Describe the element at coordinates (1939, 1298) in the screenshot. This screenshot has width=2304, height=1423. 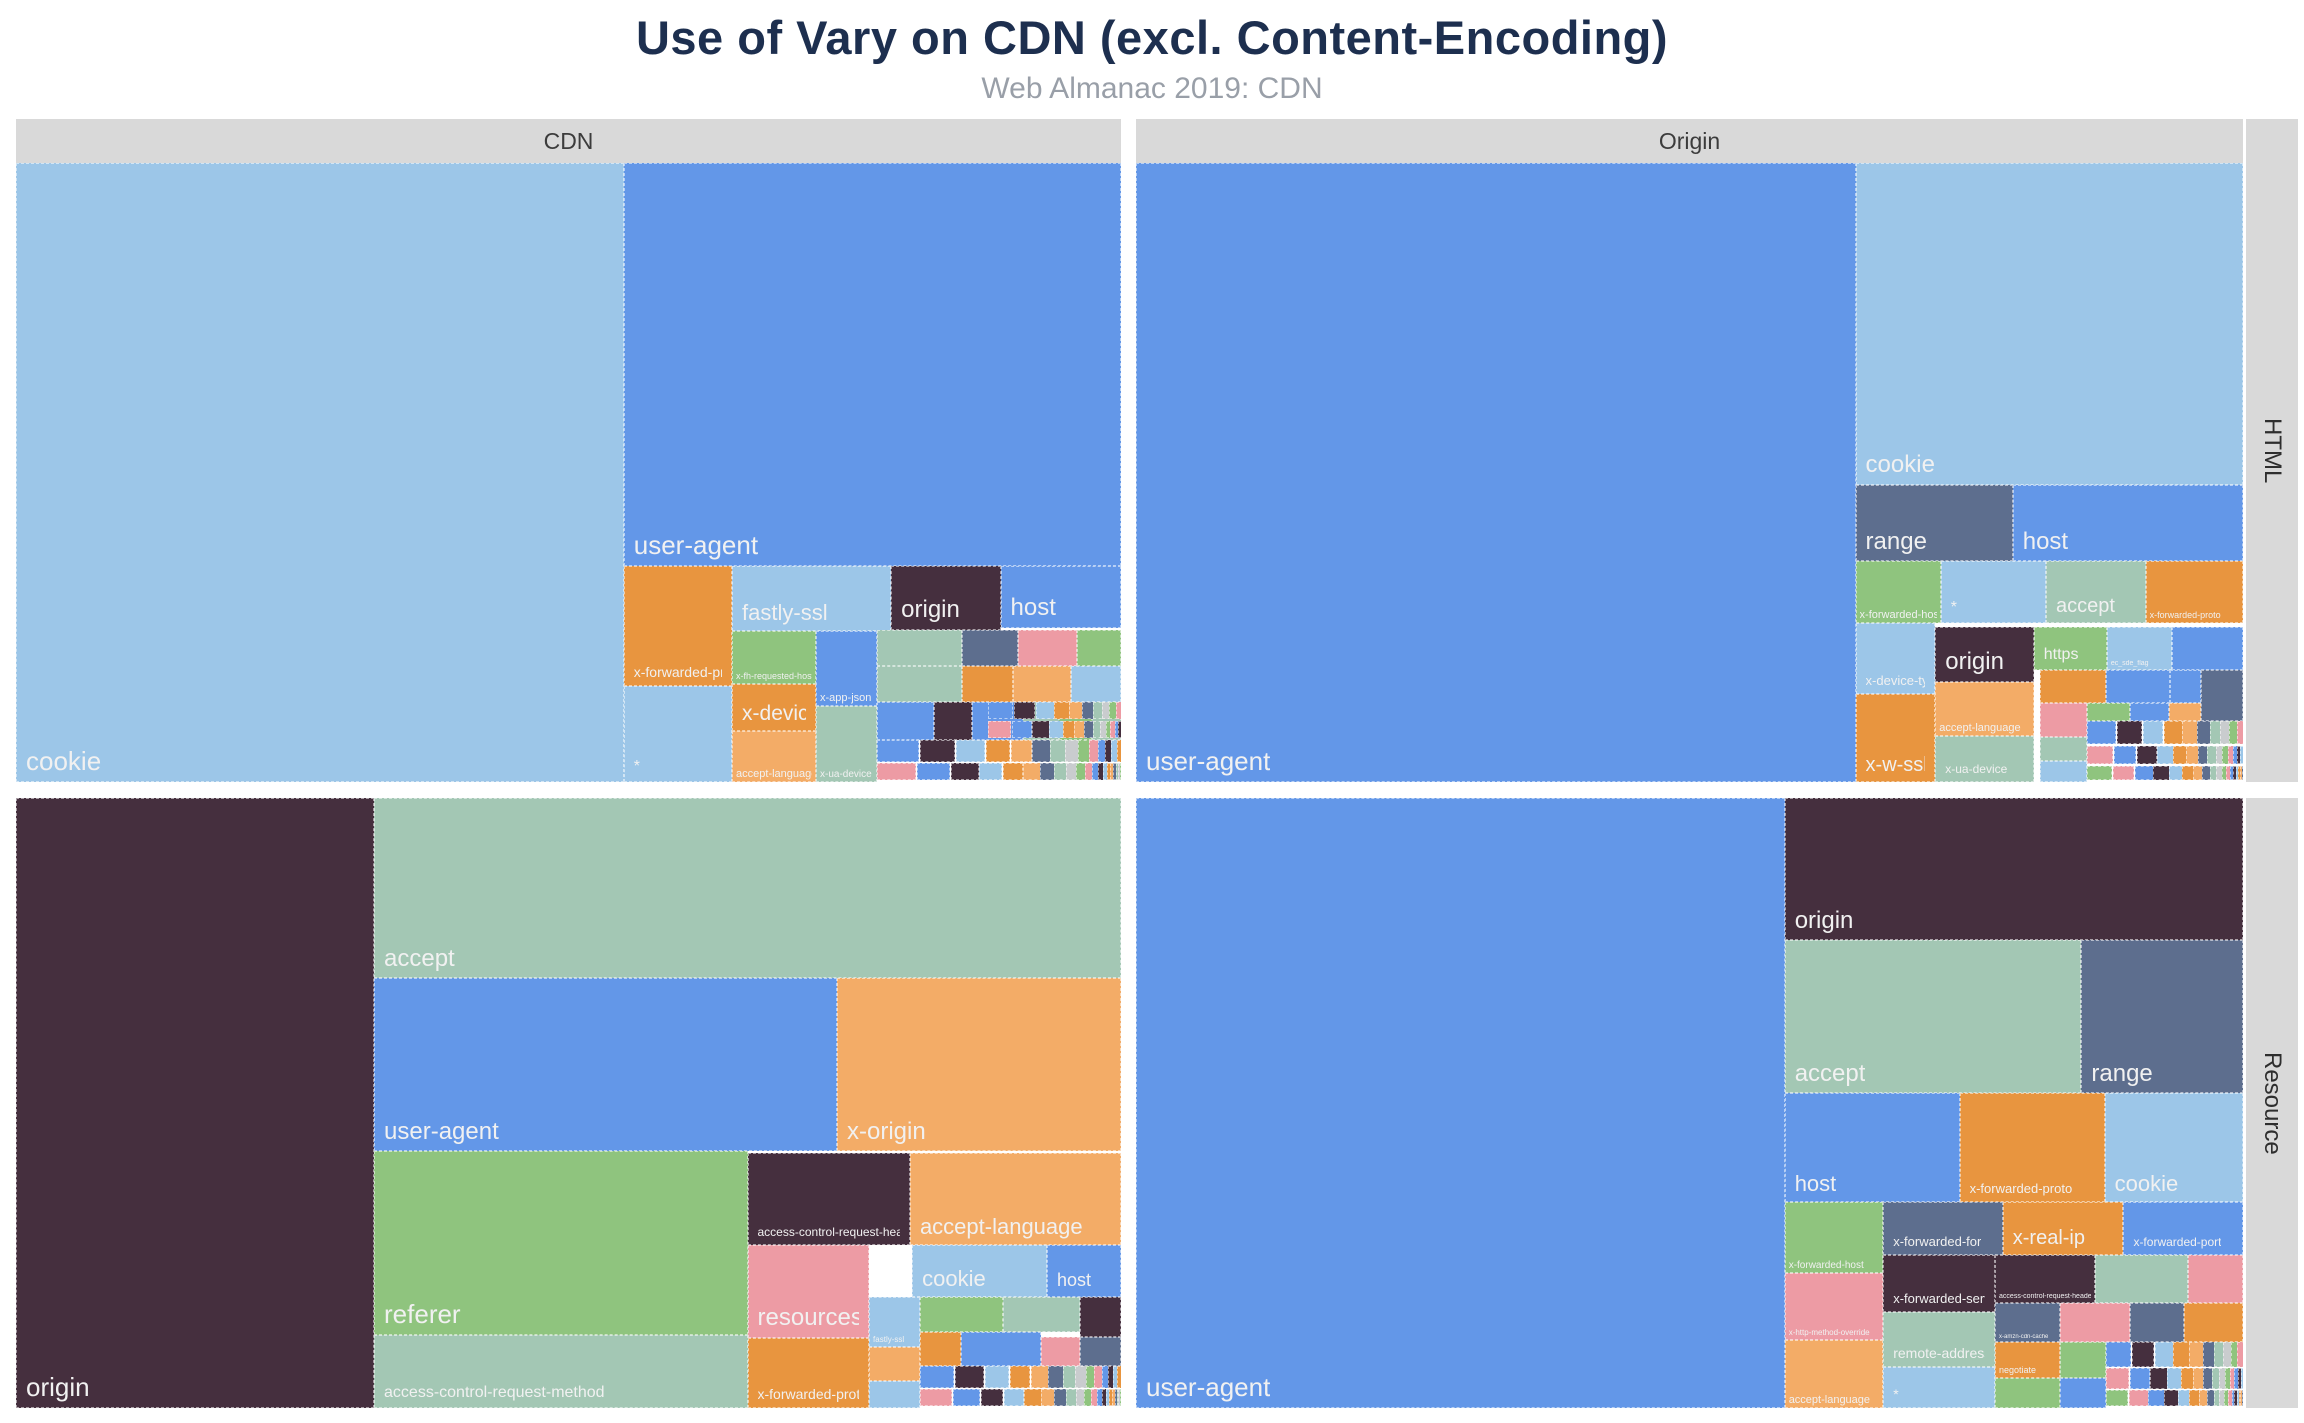
I see `treemap-cell-label: x-forwarded-server` at that location.